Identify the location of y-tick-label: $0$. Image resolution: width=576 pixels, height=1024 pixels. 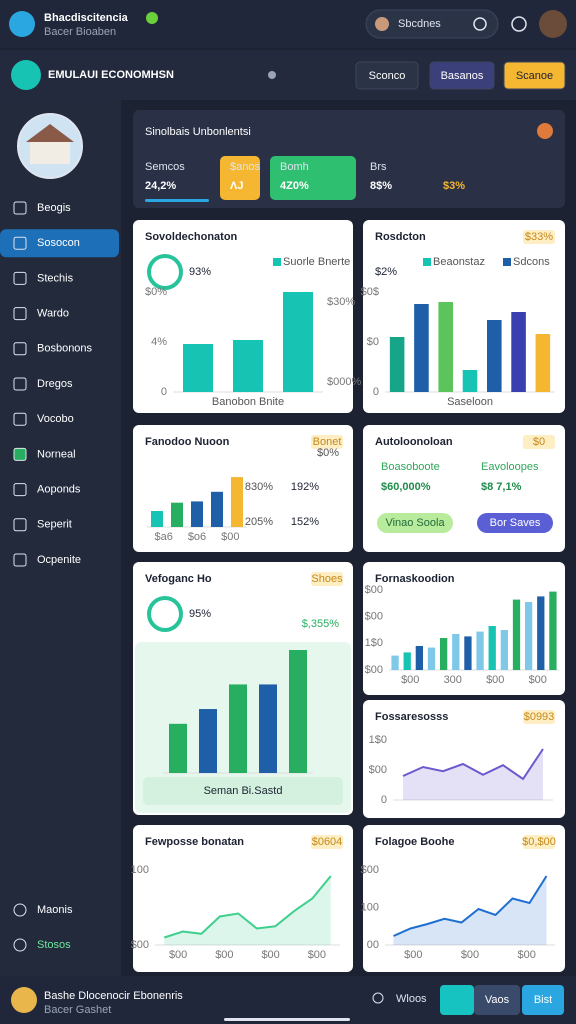
(370, 292).